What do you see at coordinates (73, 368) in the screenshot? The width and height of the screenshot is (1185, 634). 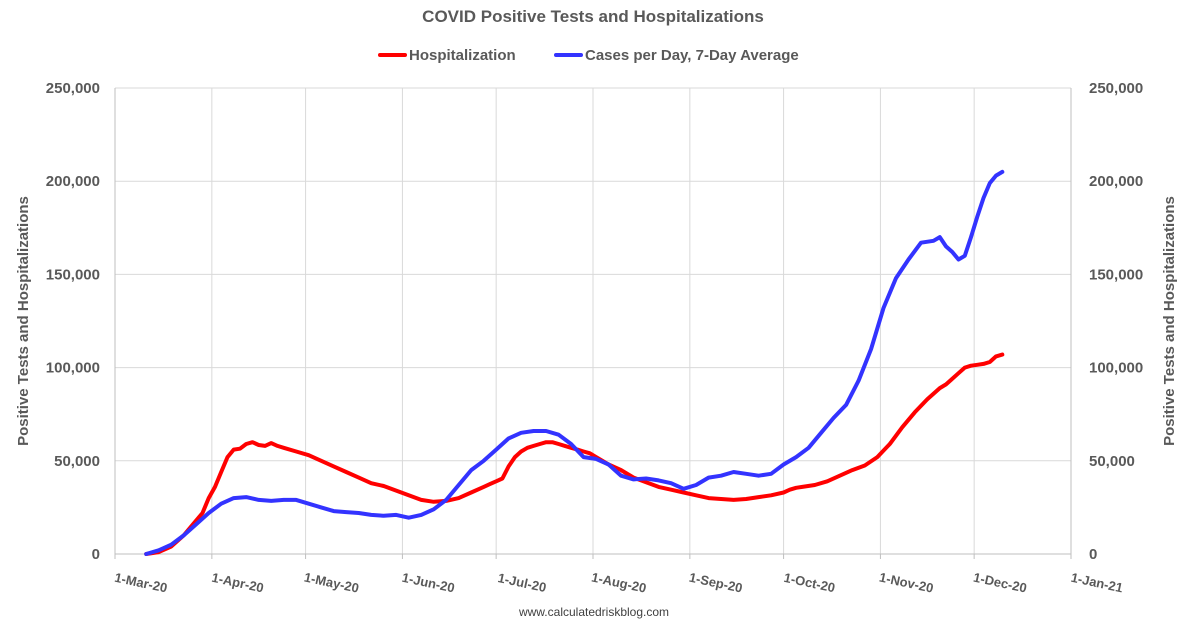 I see `y-tick-label-left: 100,000` at bounding box center [73, 368].